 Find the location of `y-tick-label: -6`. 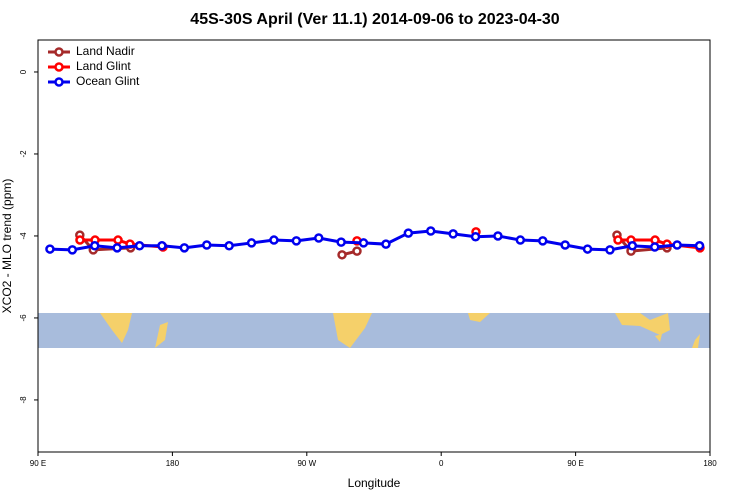

y-tick-label: -6 is located at coordinates (23, 318).